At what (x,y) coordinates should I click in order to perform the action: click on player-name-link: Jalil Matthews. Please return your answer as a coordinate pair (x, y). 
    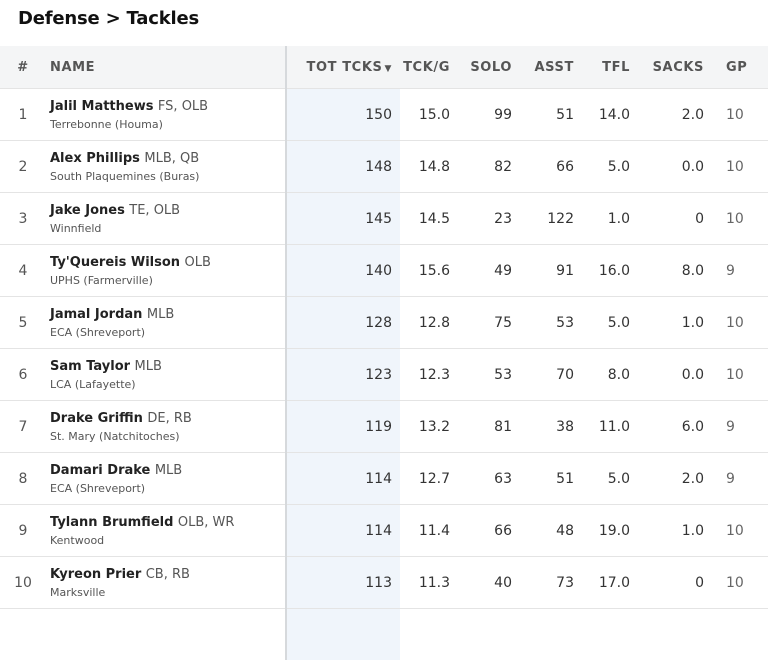
    Looking at the image, I should click on (101, 106).